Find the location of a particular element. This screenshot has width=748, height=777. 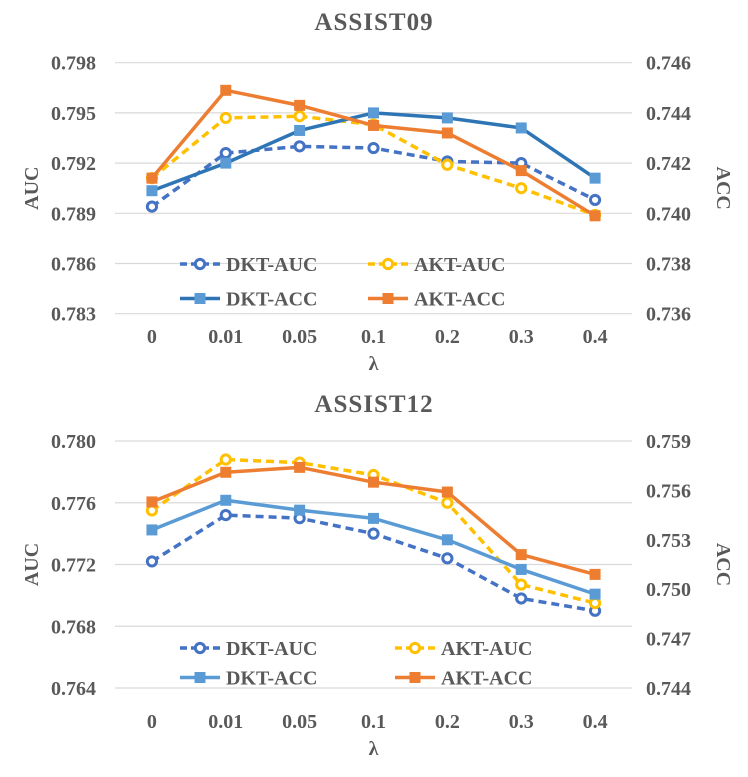

chart-title-assist09: ASSIST09 is located at coordinates (374, 22).